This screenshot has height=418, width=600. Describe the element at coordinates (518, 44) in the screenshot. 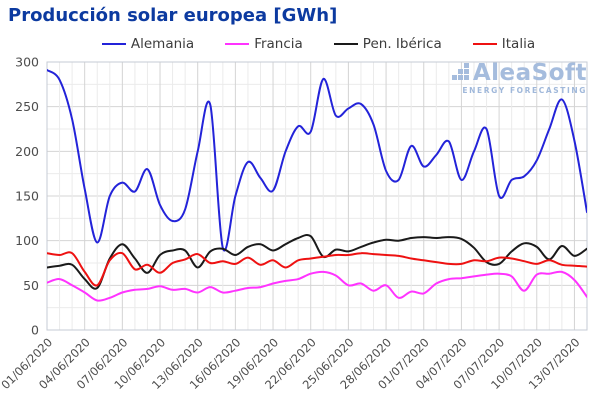

I see `legend-label: Italia` at that location.